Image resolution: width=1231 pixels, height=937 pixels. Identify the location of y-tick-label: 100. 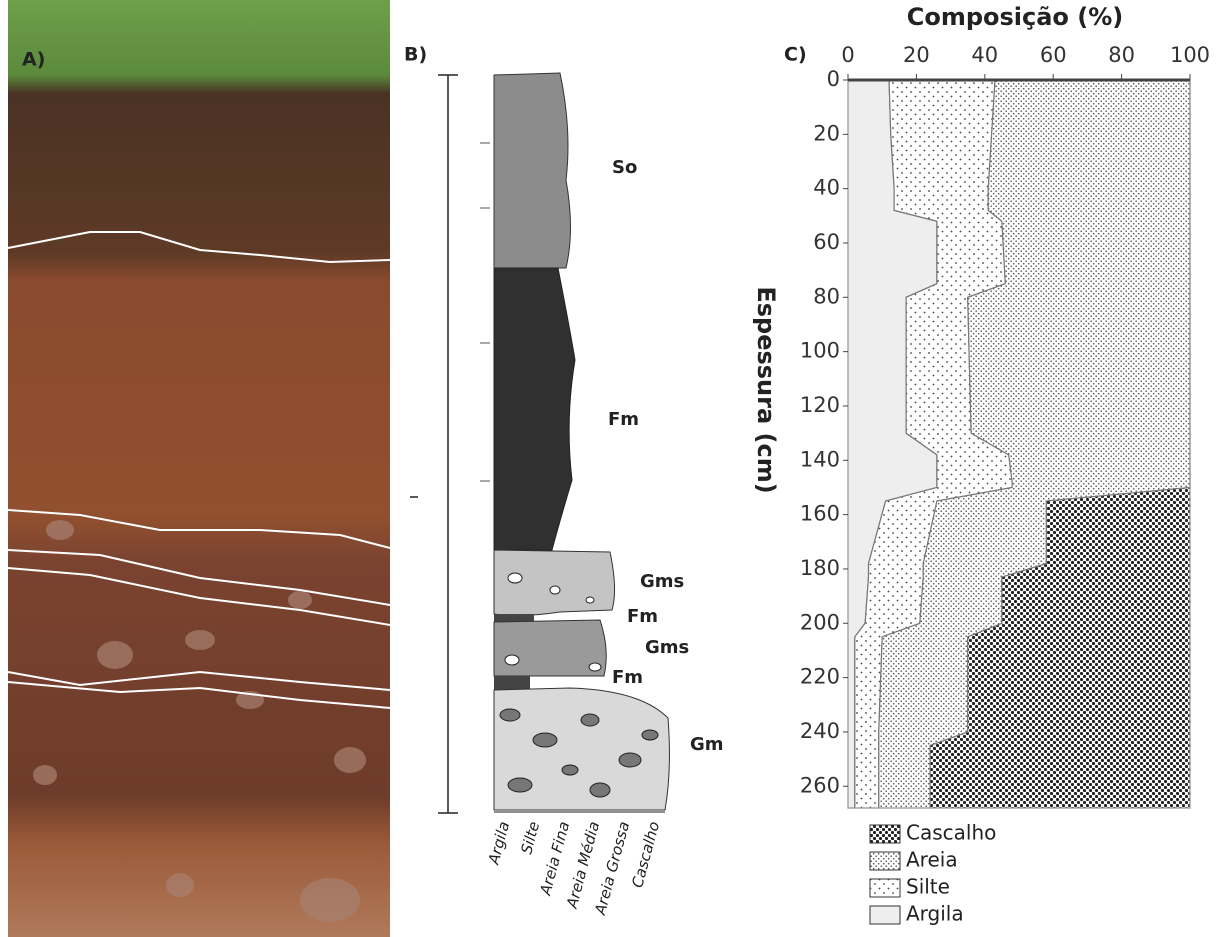
(820, 351).